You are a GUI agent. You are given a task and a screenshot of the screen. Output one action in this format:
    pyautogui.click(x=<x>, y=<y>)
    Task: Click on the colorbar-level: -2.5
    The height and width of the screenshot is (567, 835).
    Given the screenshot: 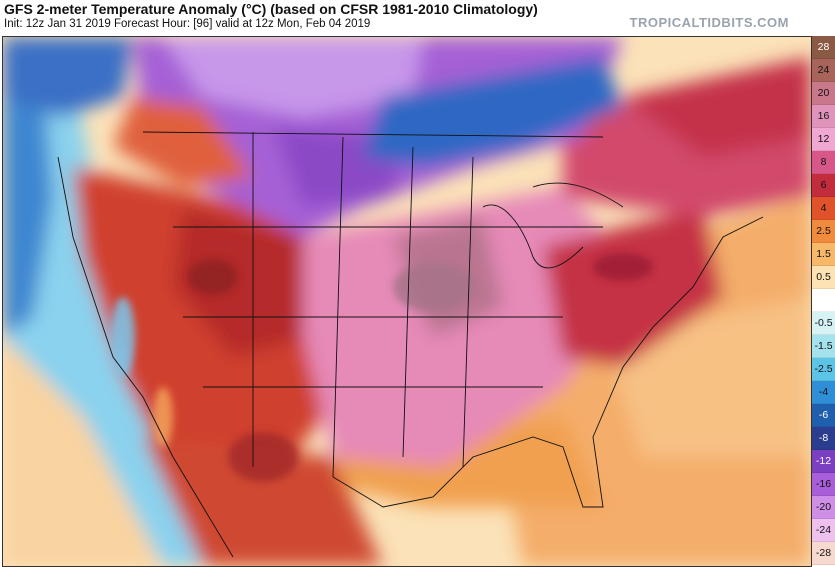 What is the action you would take?
    pyautogui.click(x=823, y=369)
    